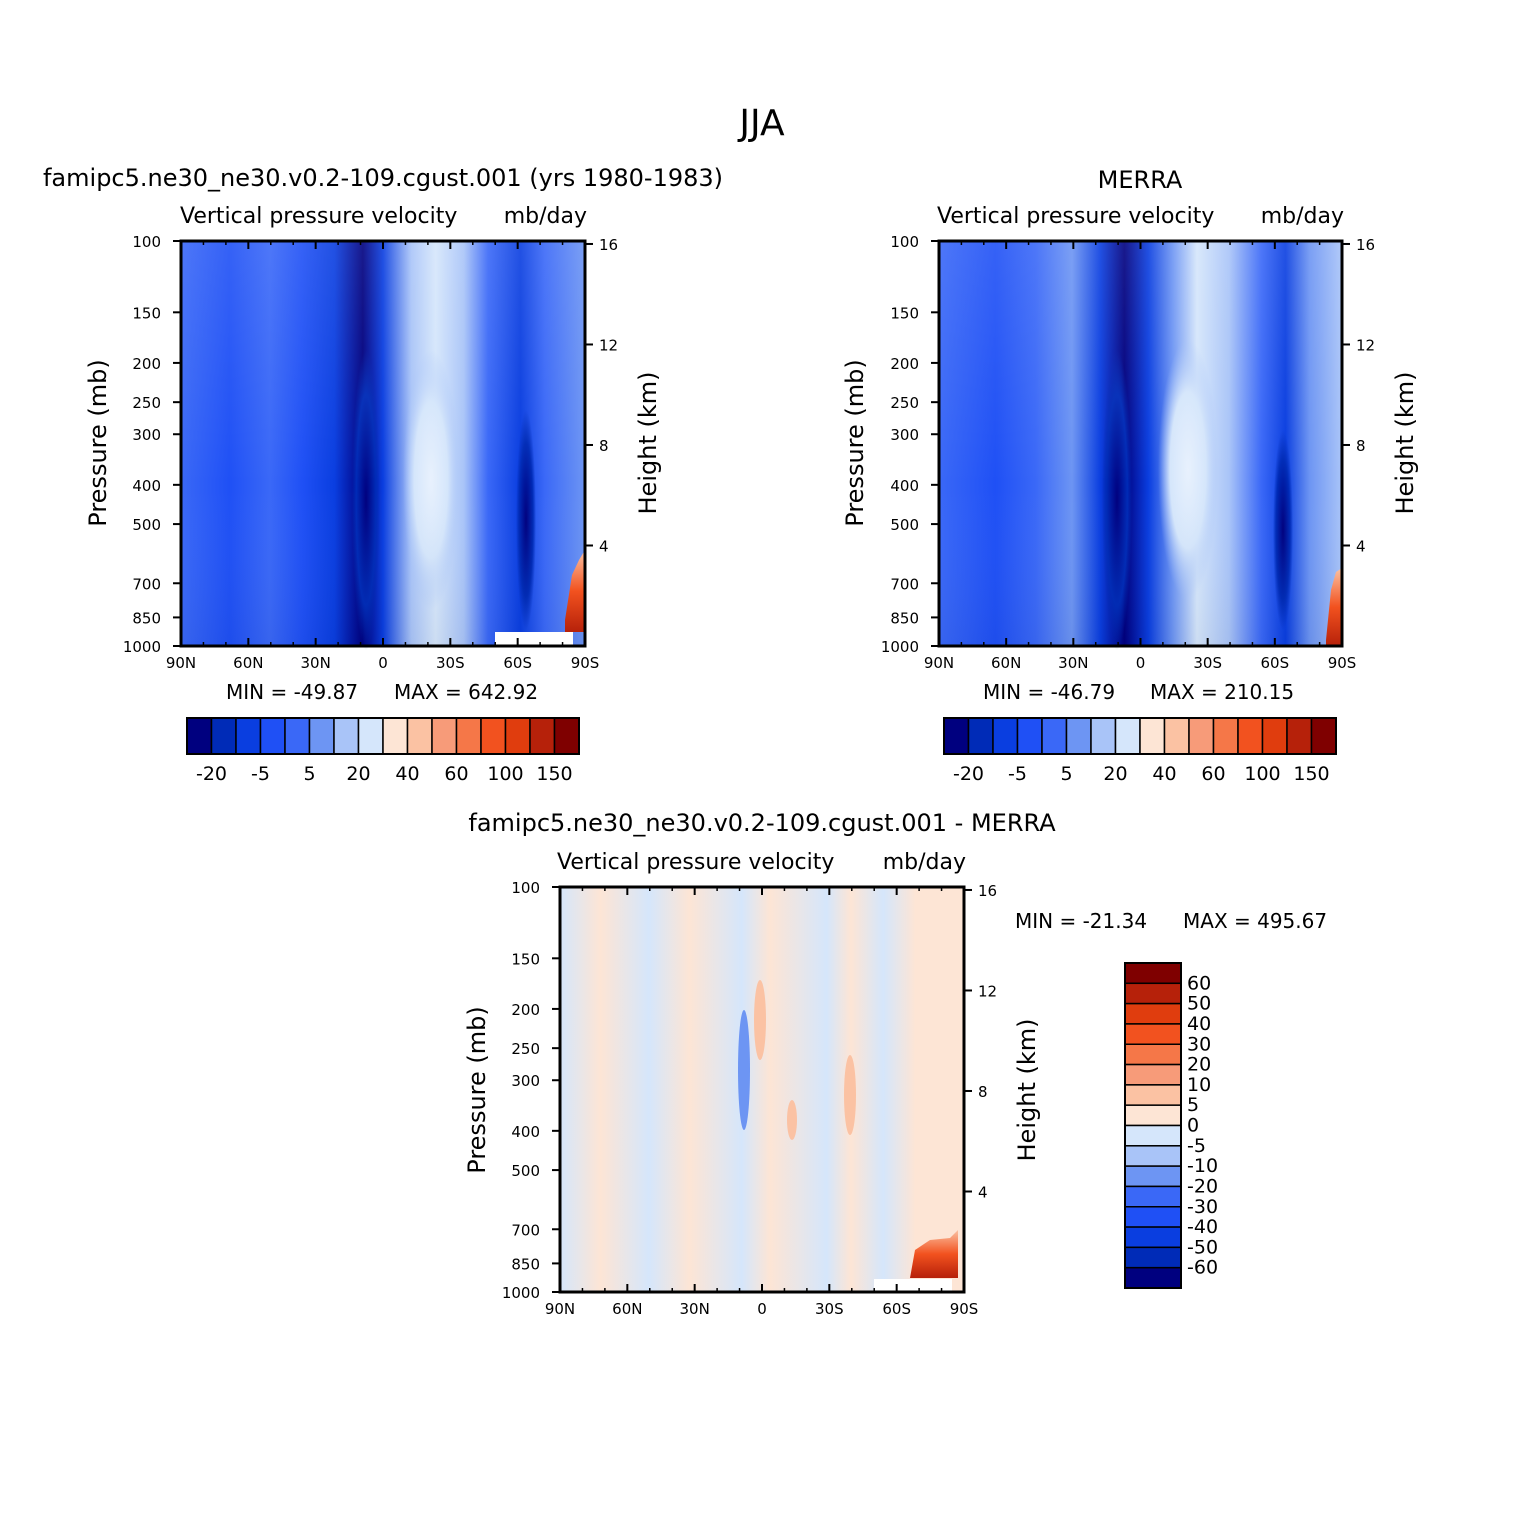 This screenshot has height=1524, width=1524. Describe the element at coordinates (1311, 774) in the screenshot. I see `colorbar-label: 150` at that location.